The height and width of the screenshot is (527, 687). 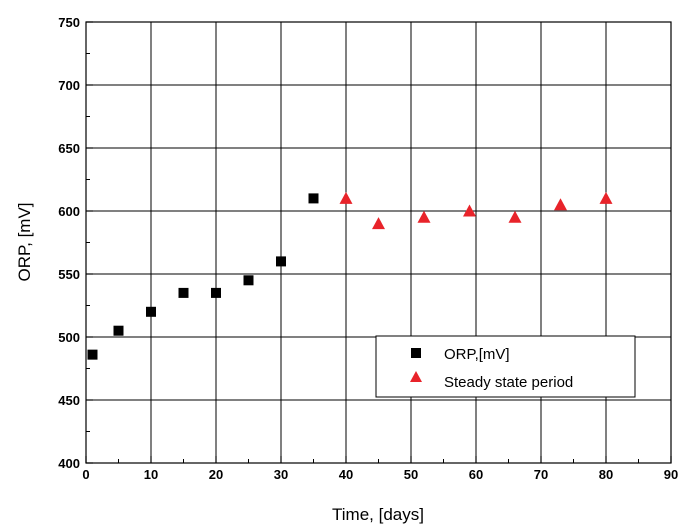 I want to click on x-tick-label: 80, so click(x=606, y=474).